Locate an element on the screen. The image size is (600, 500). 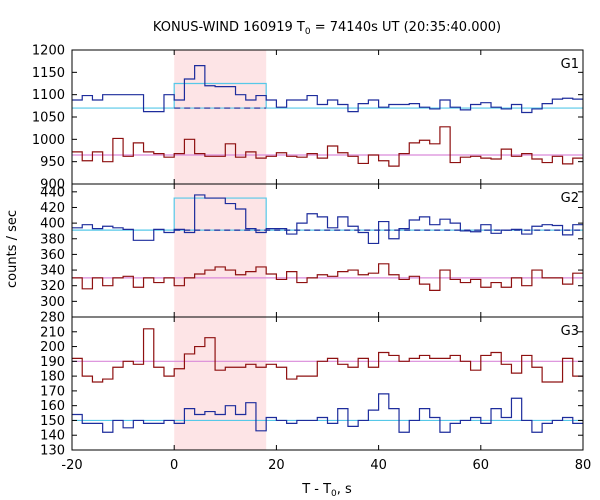
y-tick-label: 900 is located at coordinates (52, 185).